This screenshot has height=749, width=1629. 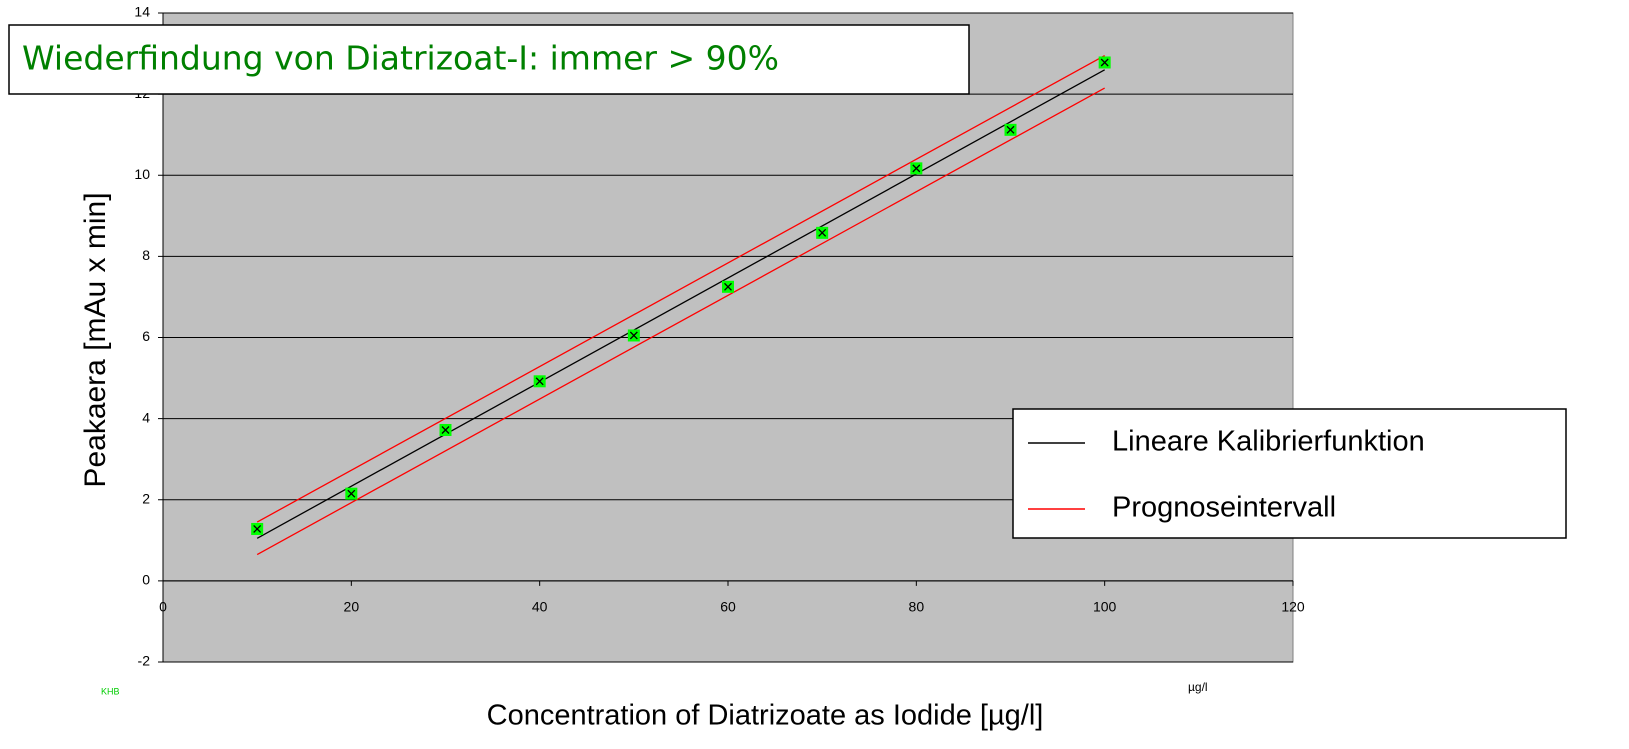 What do you see at coordinates (146, 580) in the screenshot?
I see `y-tick-label: 0` at bounding box center [146, 580].